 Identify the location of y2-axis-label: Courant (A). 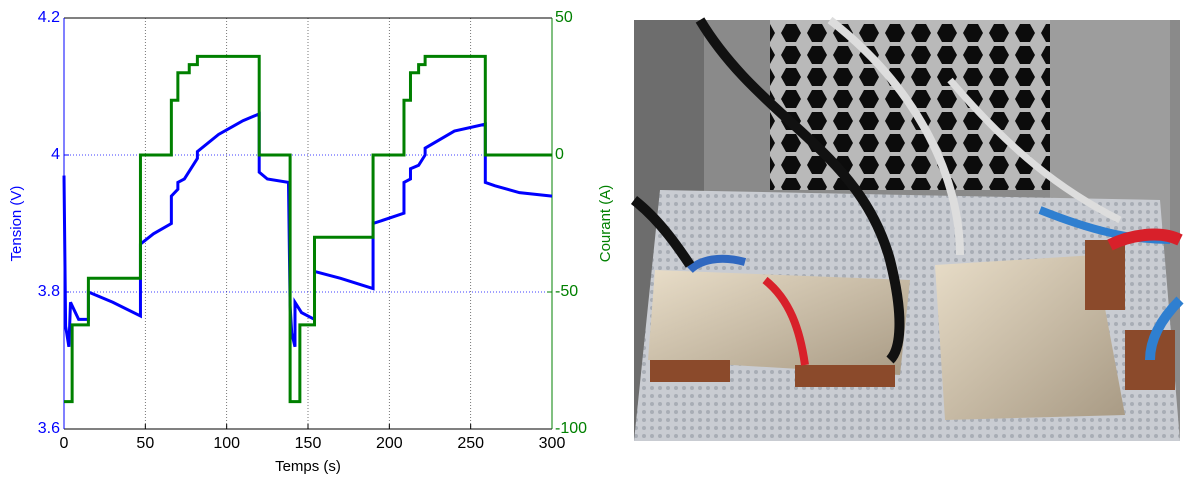
(605, 224).